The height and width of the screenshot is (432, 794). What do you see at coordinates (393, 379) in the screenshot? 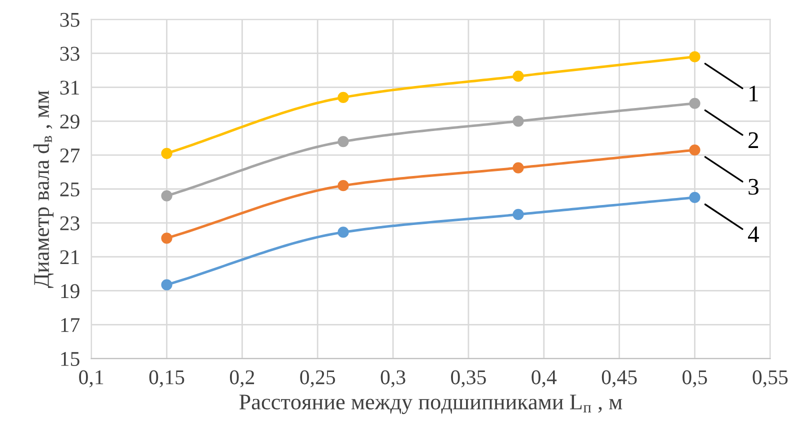
I see `x-tick-label: 0,3` at bounding box center [393, 379].